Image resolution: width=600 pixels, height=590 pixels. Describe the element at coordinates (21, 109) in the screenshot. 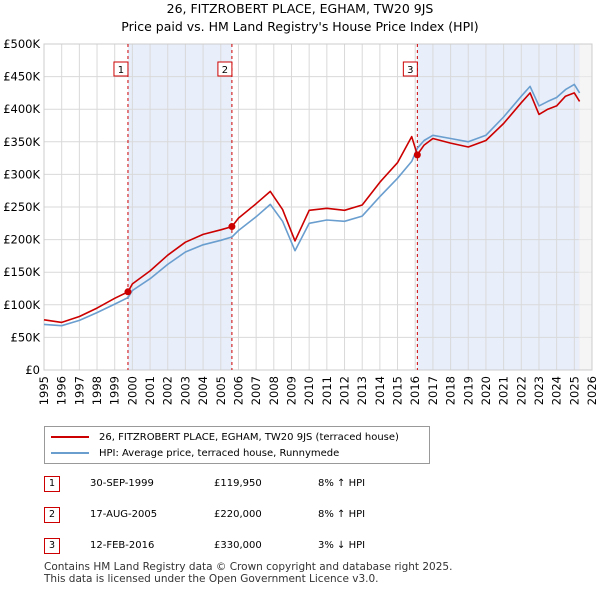

I see `y-tick-label: £400K` at that location.